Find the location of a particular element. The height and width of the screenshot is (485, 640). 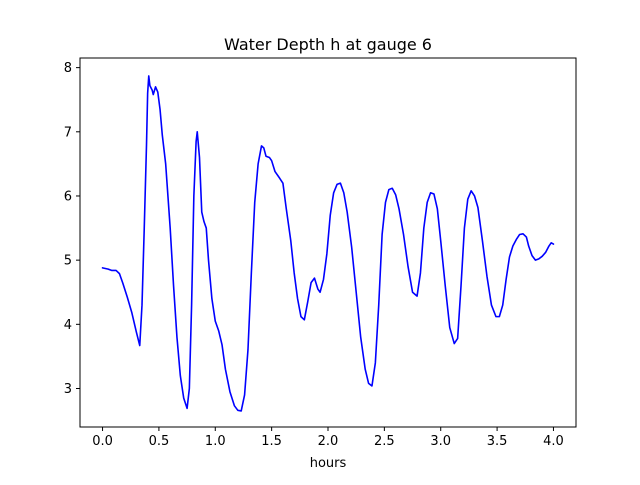

x-tick-label: 1.0 is located at coordinates (215, 441).